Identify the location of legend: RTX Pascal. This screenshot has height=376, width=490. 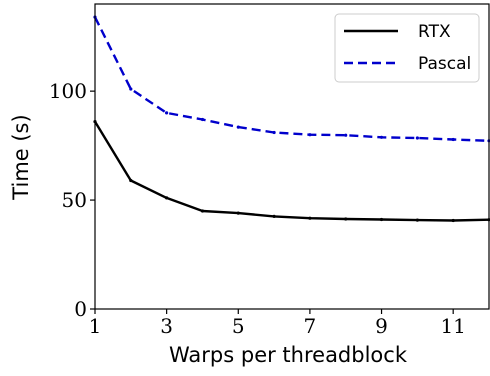
(407, 48).